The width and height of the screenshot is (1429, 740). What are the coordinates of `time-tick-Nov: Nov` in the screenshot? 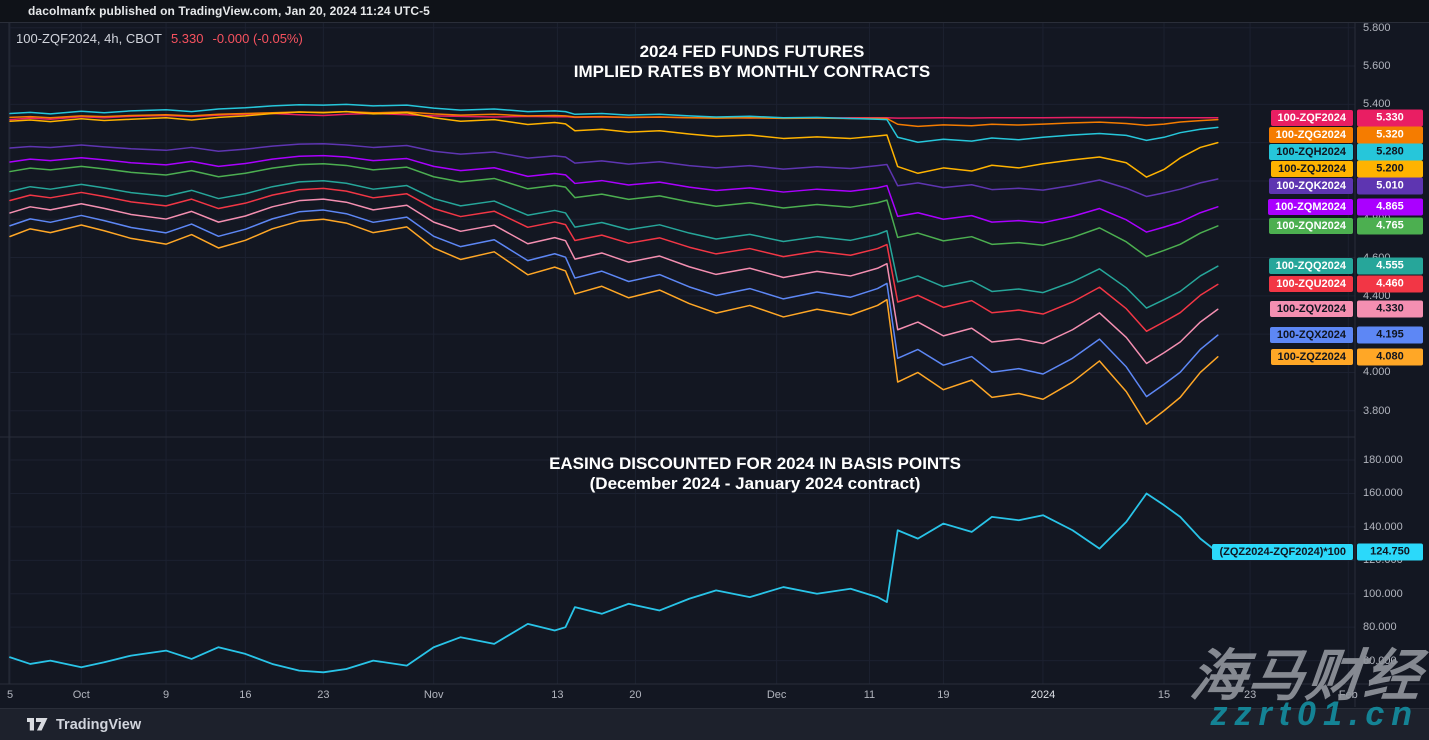 It's located at (433, 695).